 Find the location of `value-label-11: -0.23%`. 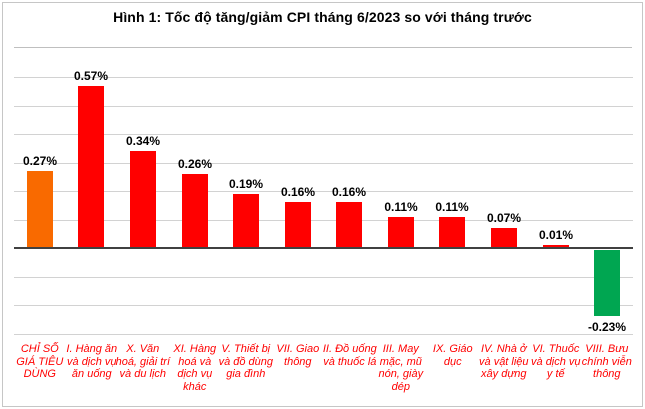

value-label-11: -0.23% is located at coordinates (607, 327).